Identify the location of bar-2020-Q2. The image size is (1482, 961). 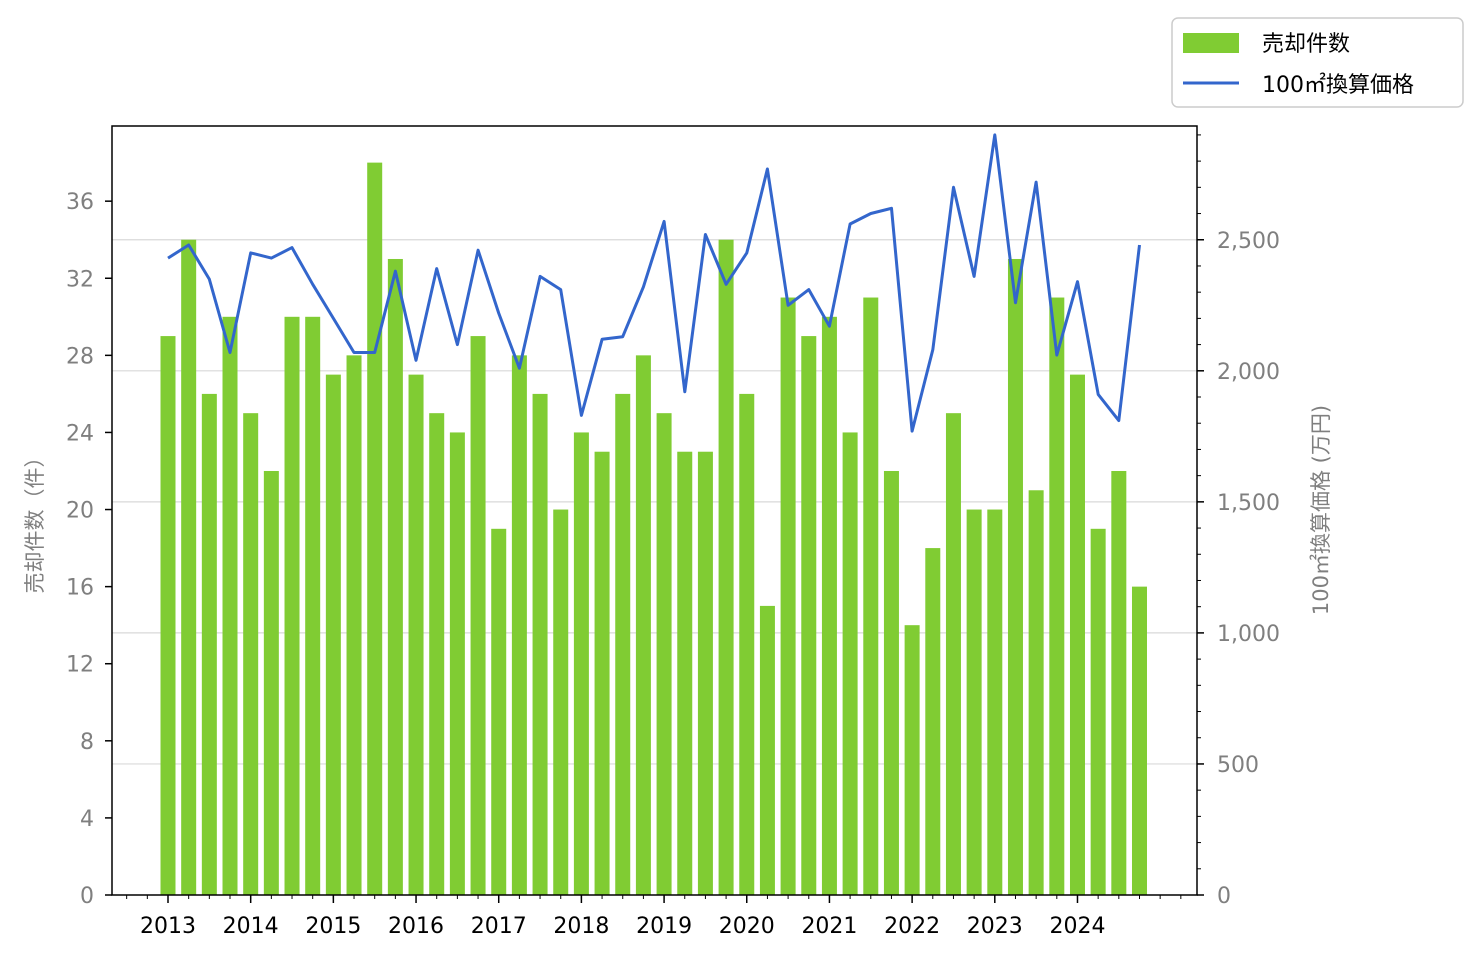
(767, 750).